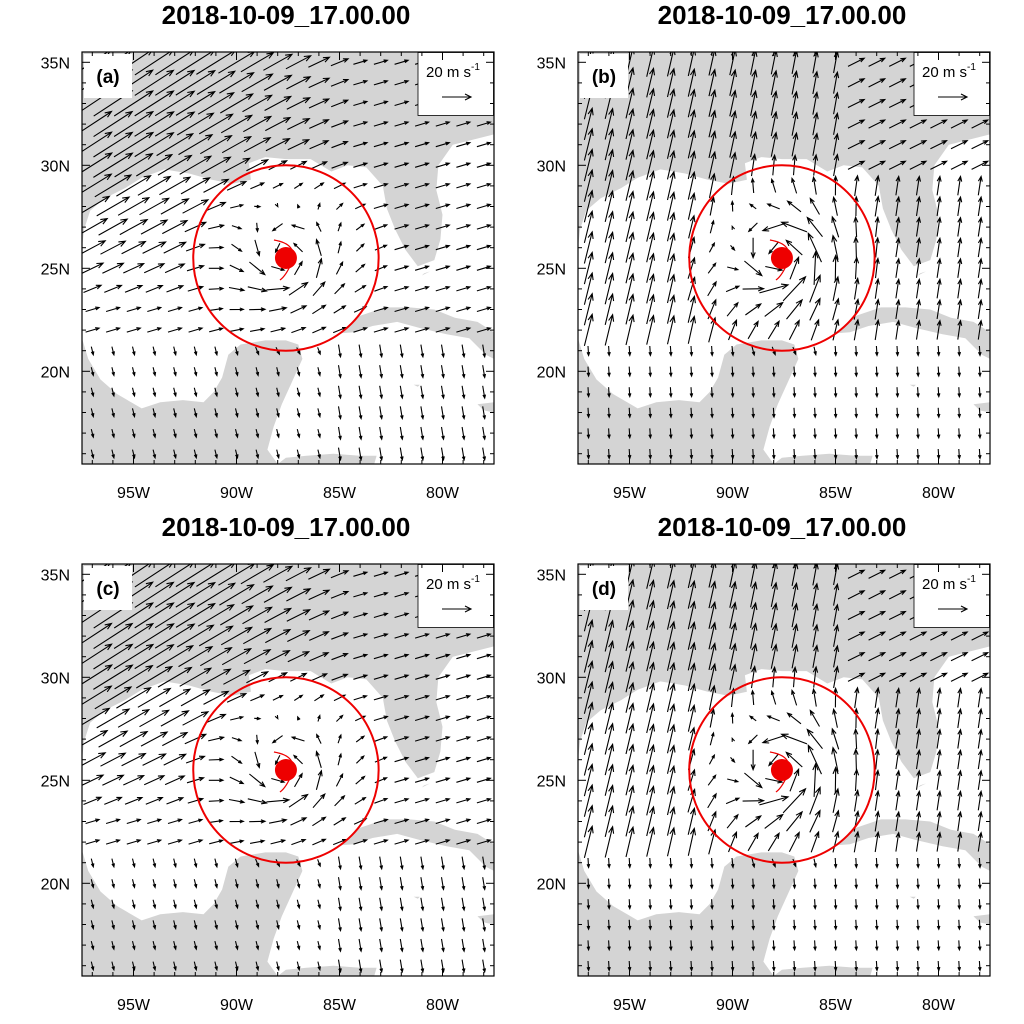 This screenshot has height=1024, width=1024. I want to click on storm-overlay, so click(782, 770).